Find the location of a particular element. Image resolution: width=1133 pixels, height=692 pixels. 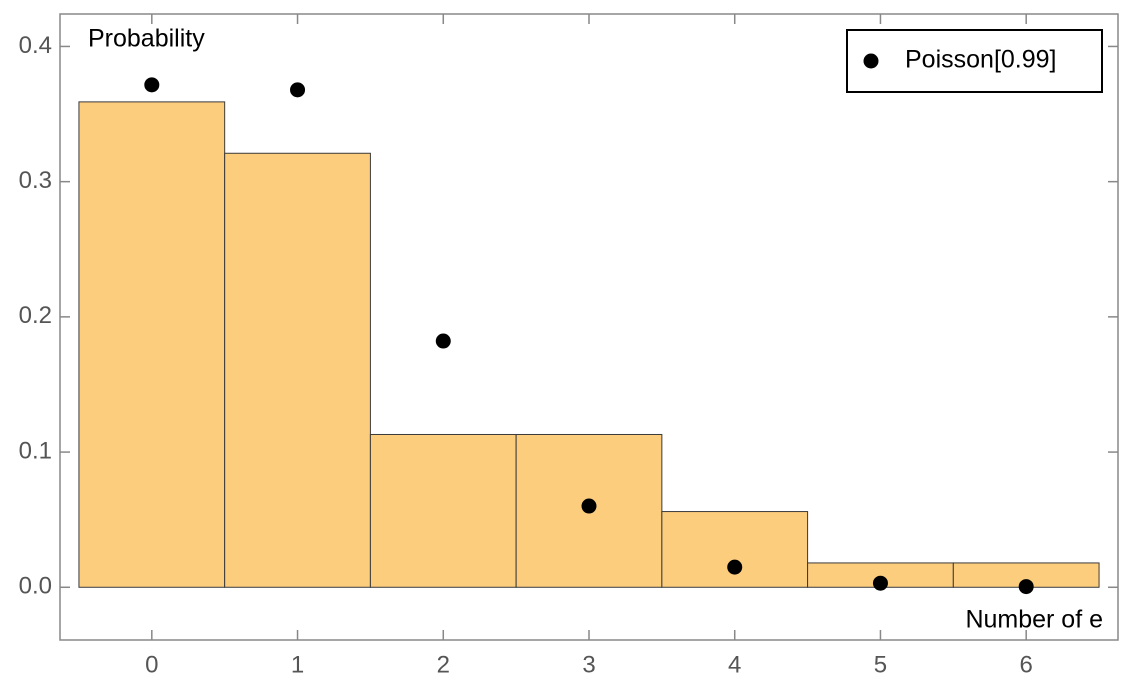

x-tick-label: 4 is located at coordinates (734, 664).